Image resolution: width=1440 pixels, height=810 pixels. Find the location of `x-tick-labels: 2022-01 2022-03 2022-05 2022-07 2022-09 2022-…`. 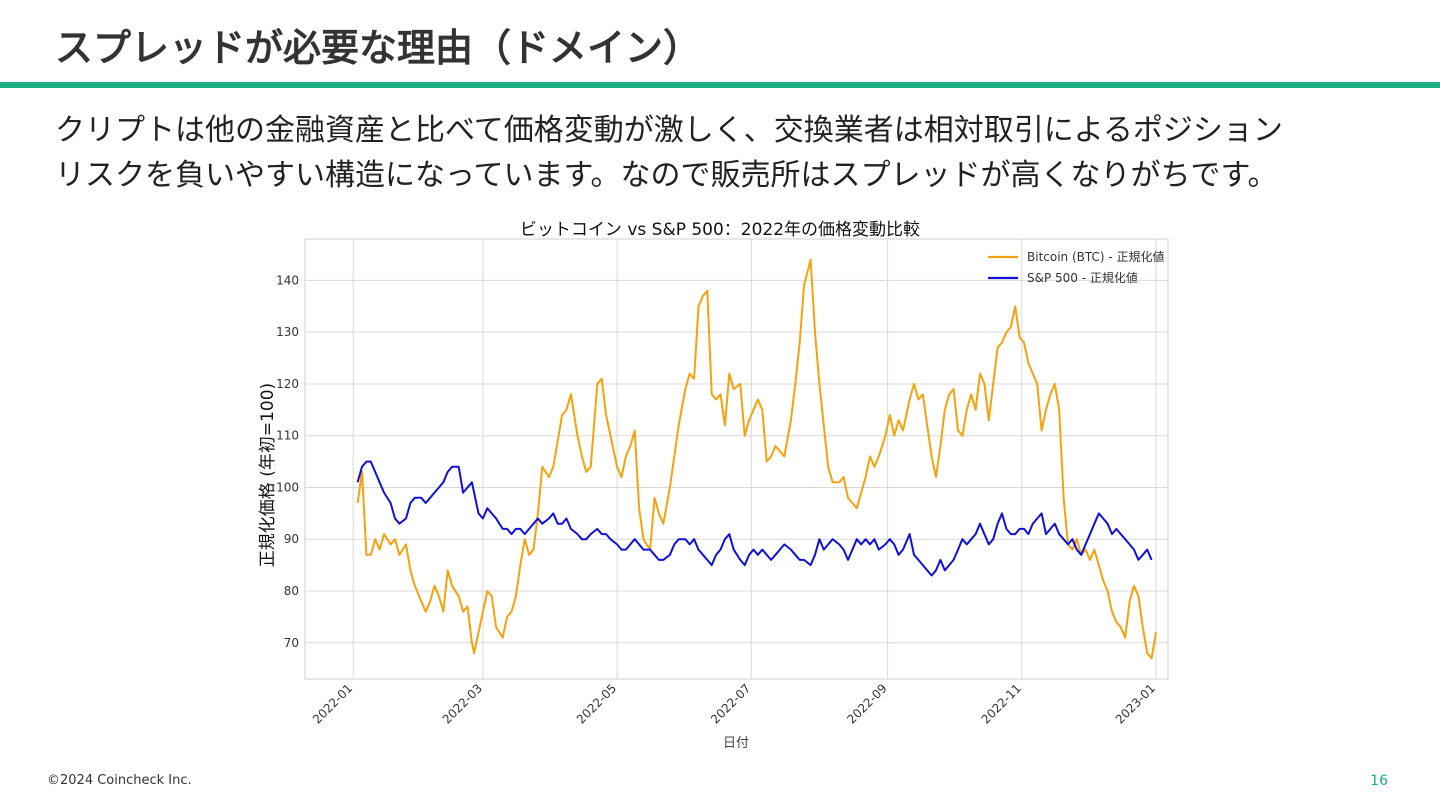

x-tick-labels: 2022-01 2022-03 2022-05 2022-07 2022-09 2022-… is located at coordinates (734, 703).